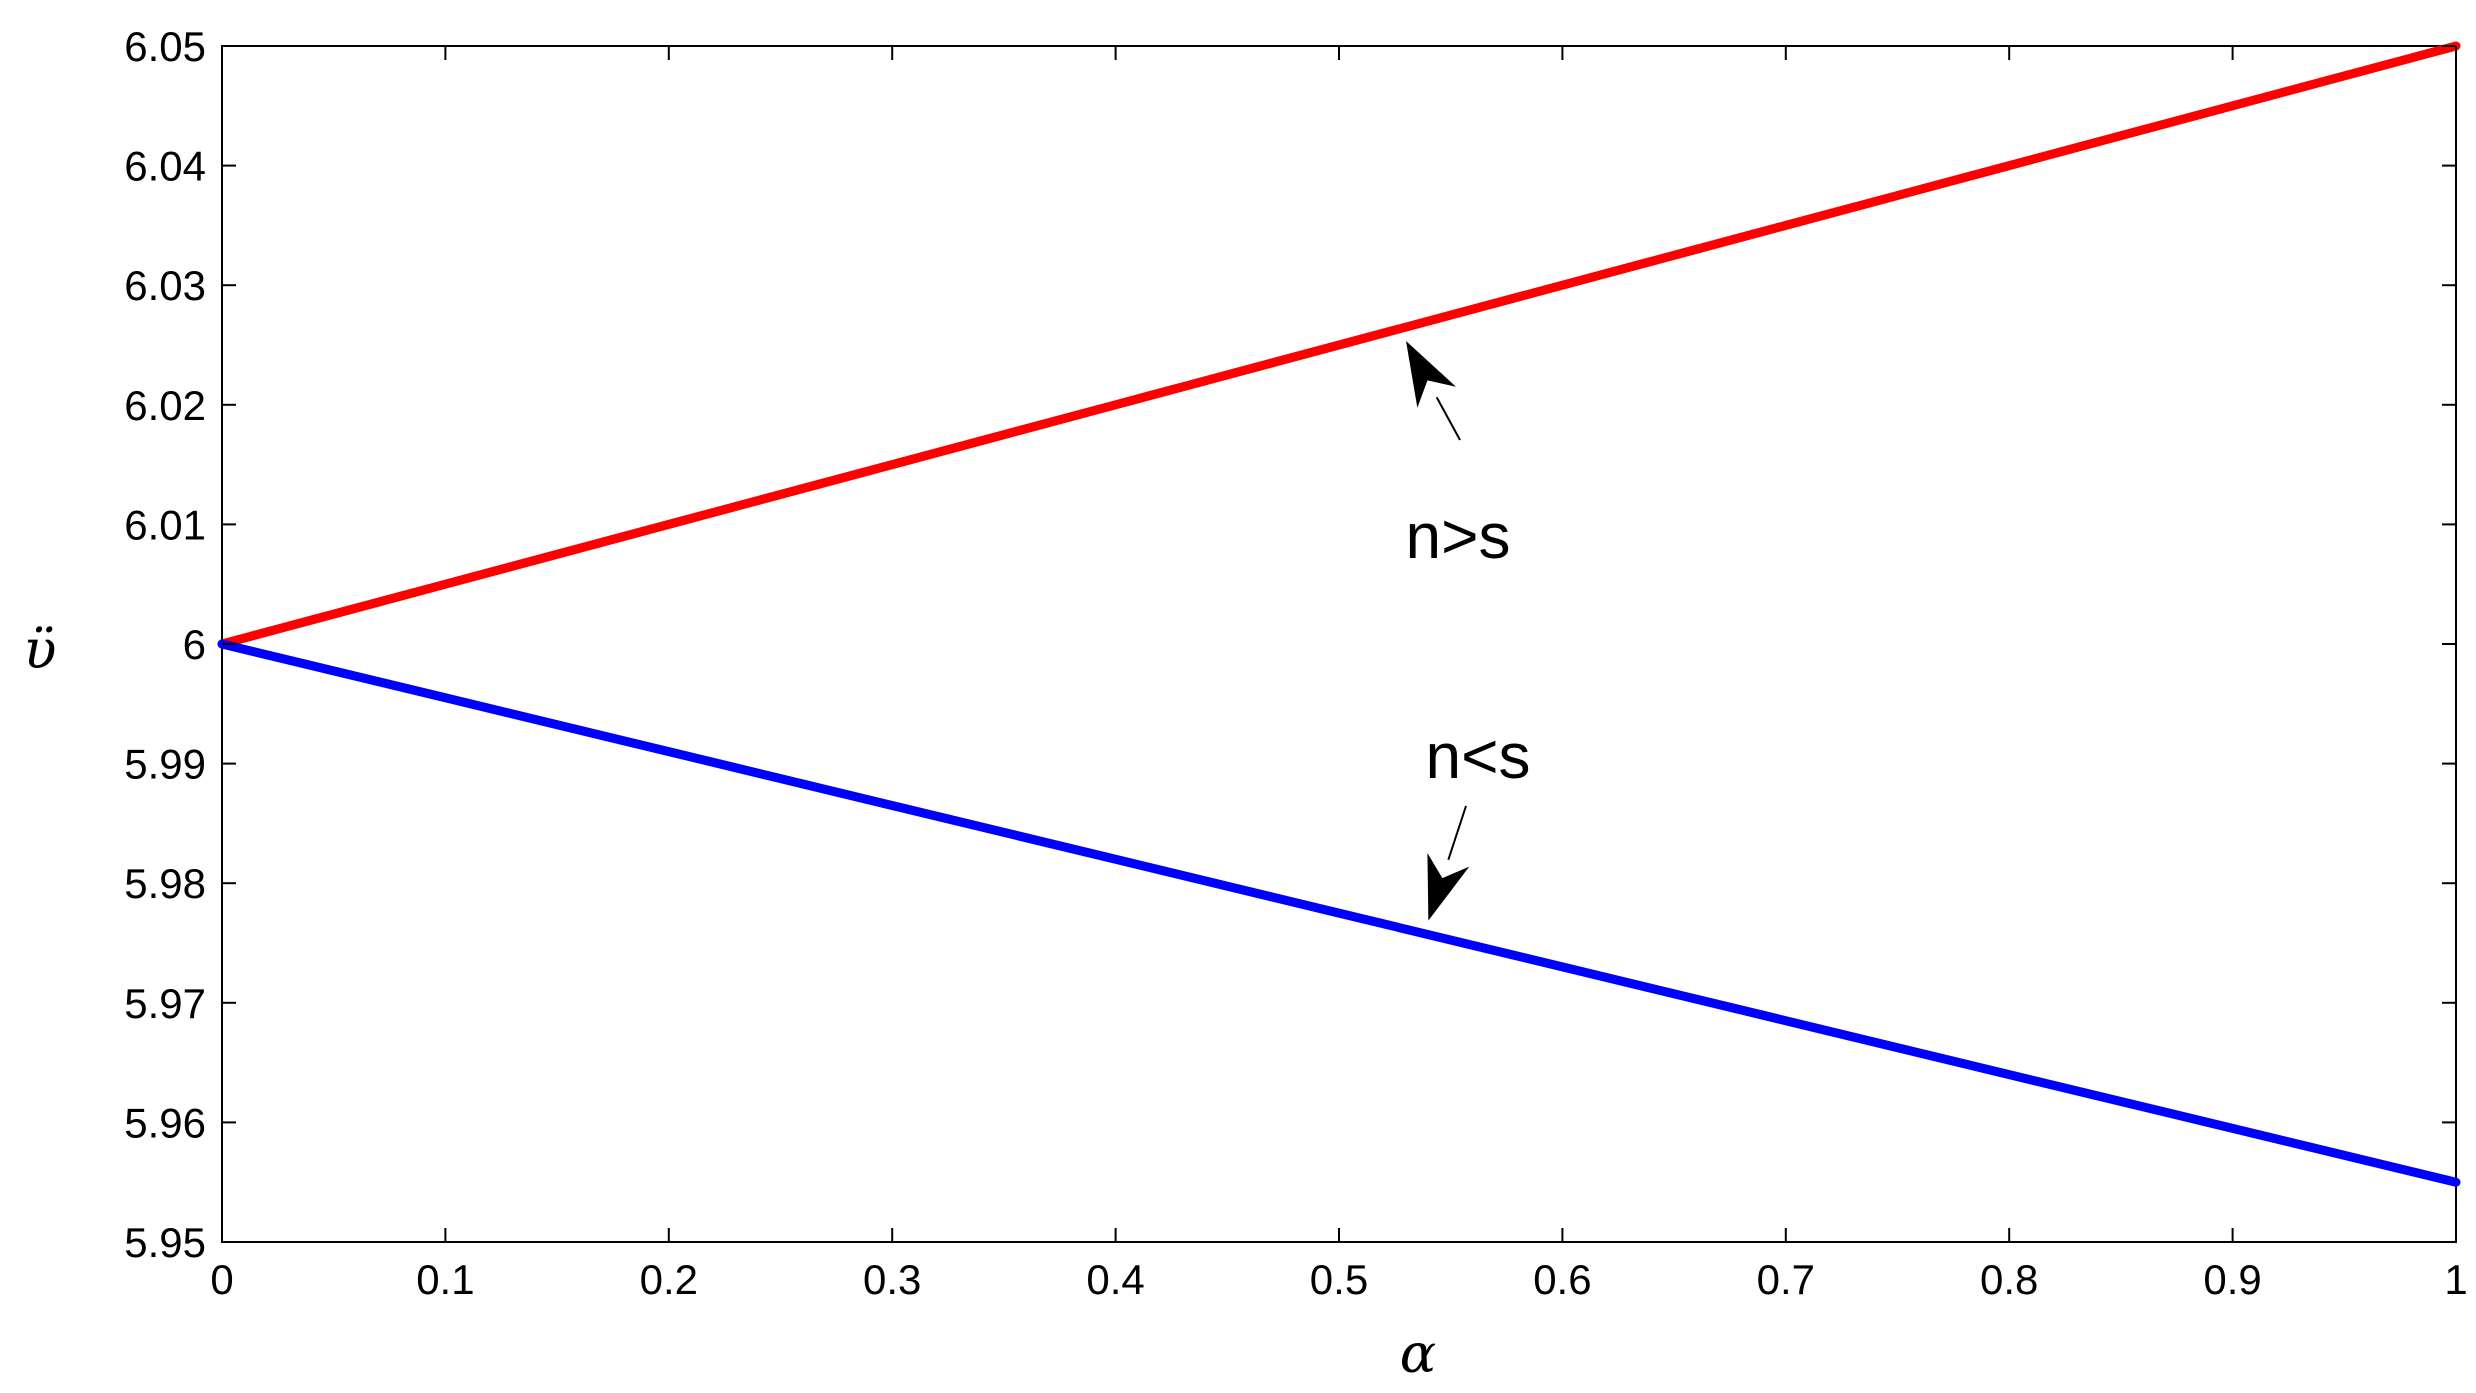 This screenshot has height=1393, width=2476. What do you see at coordinates (669, 1279) in the screenshot?
I see `x-tick-label: 0.2` at bounding box center [669, 1279].